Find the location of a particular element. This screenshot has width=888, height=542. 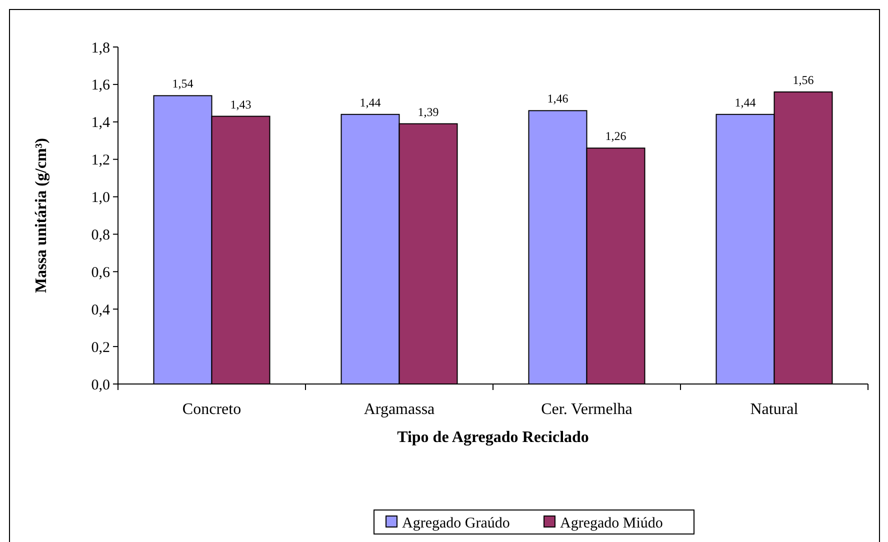

data-label: 1,26 is located at coordinates (615, 136).